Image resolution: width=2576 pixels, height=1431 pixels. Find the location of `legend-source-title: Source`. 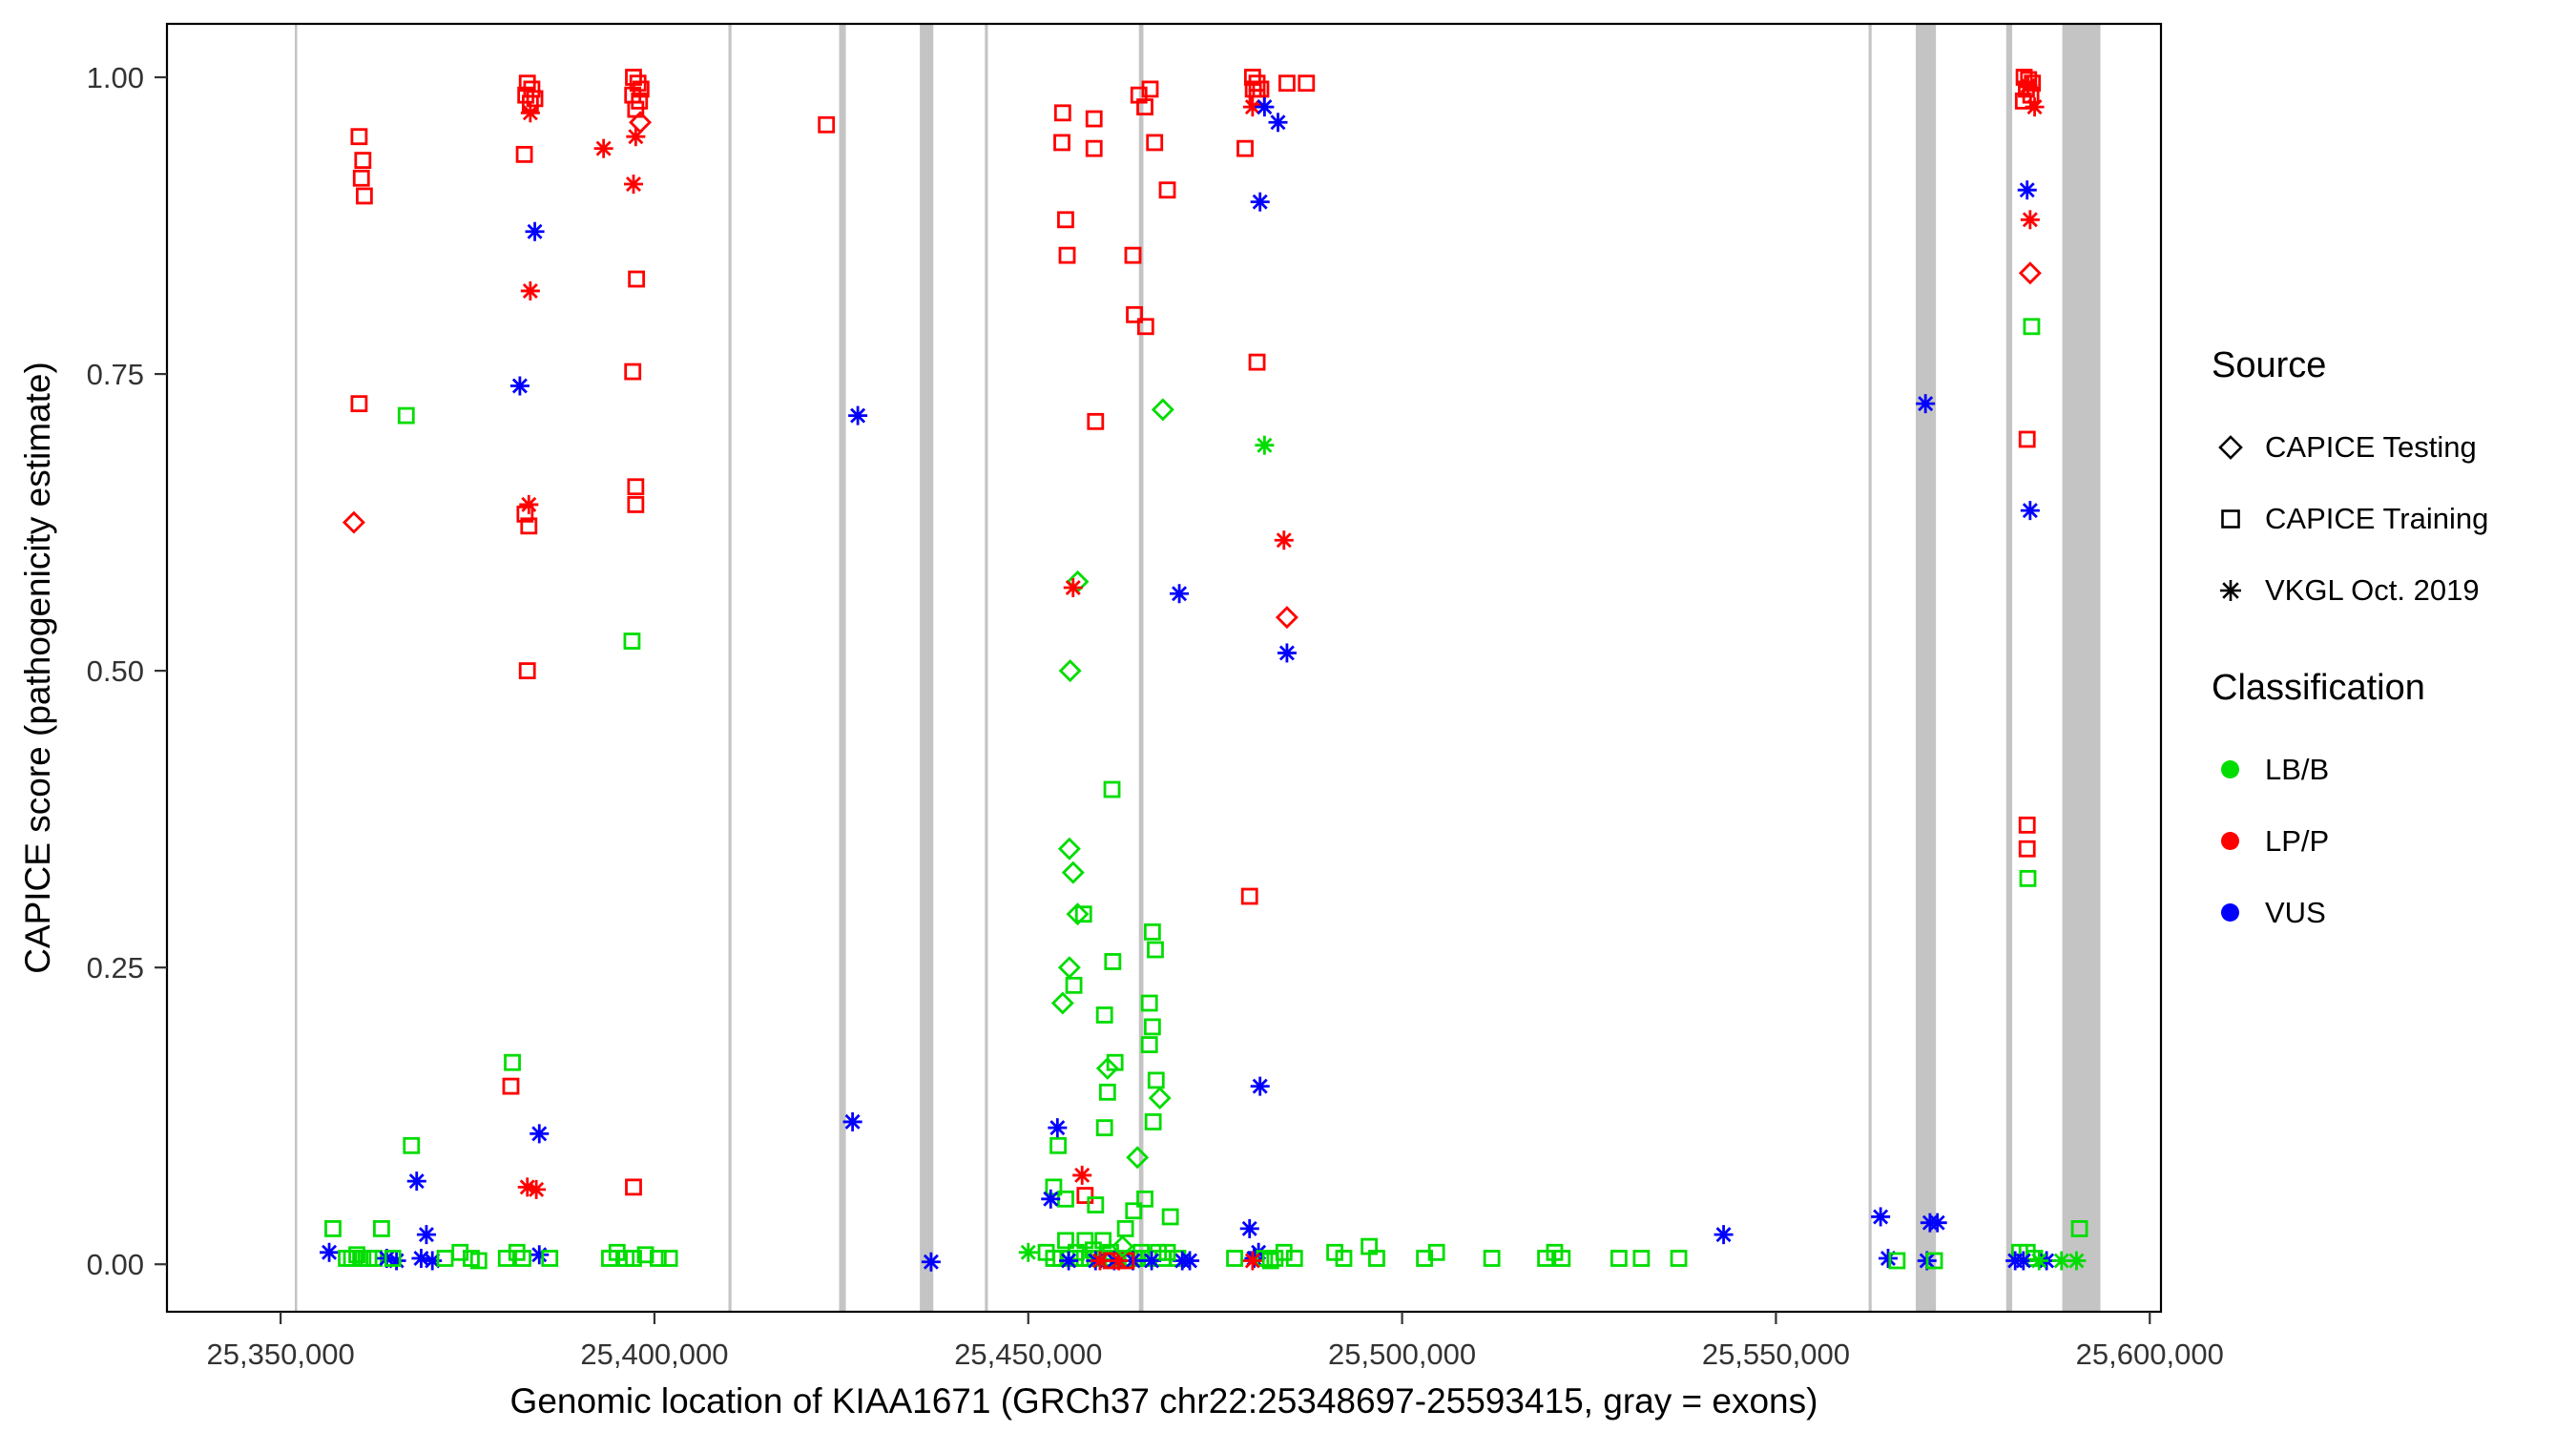

legend-source-title: Source is located at coordinates (2269, 365).